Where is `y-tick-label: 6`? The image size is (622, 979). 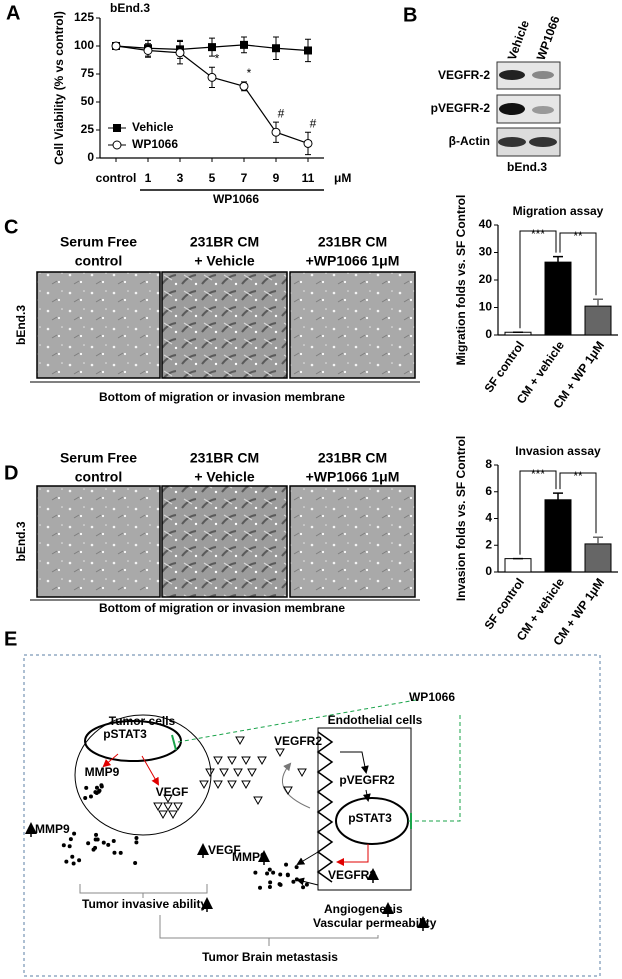
y-tick-label: 6 is located at coordinates (488, 491).